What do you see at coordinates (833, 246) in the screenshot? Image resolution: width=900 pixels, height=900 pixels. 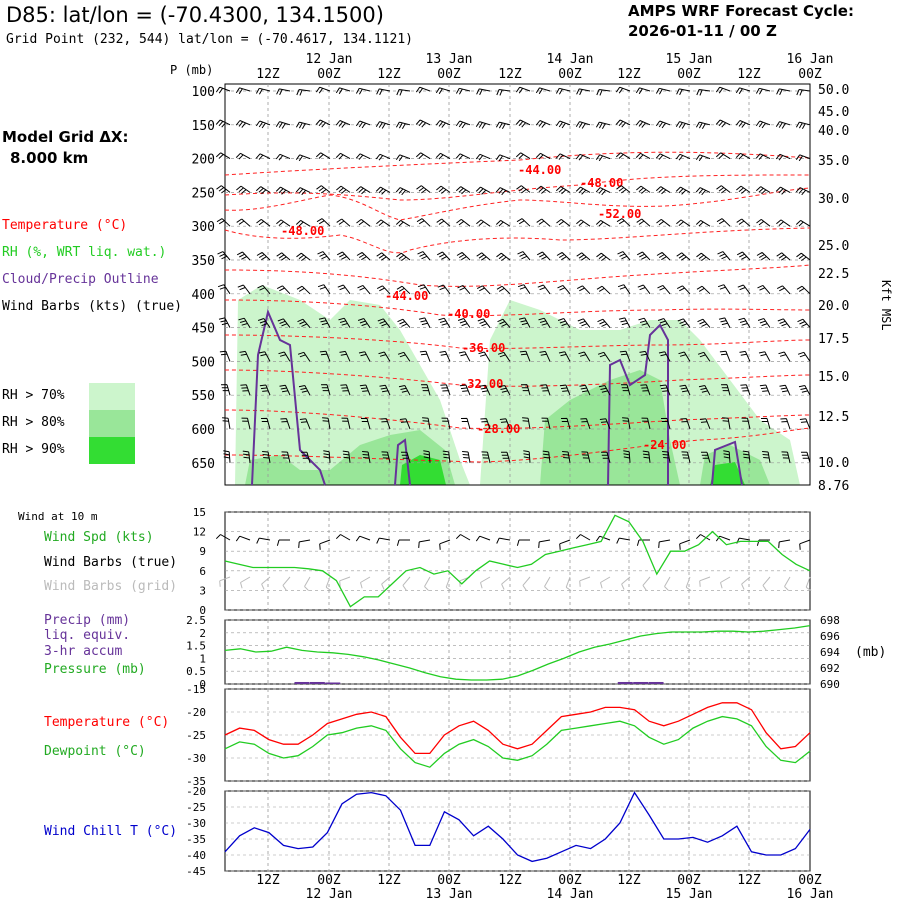 I see `height-tick-label: 25.0` at bounding box center [833, 246].